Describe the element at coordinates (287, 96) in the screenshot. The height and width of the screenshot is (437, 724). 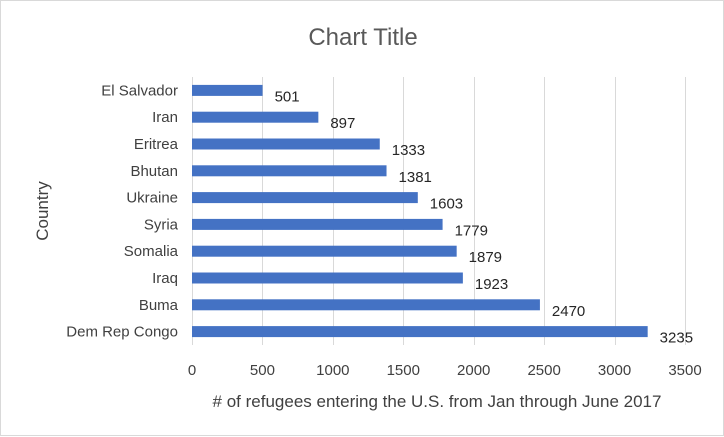
I see `data-label: 501` at that location.